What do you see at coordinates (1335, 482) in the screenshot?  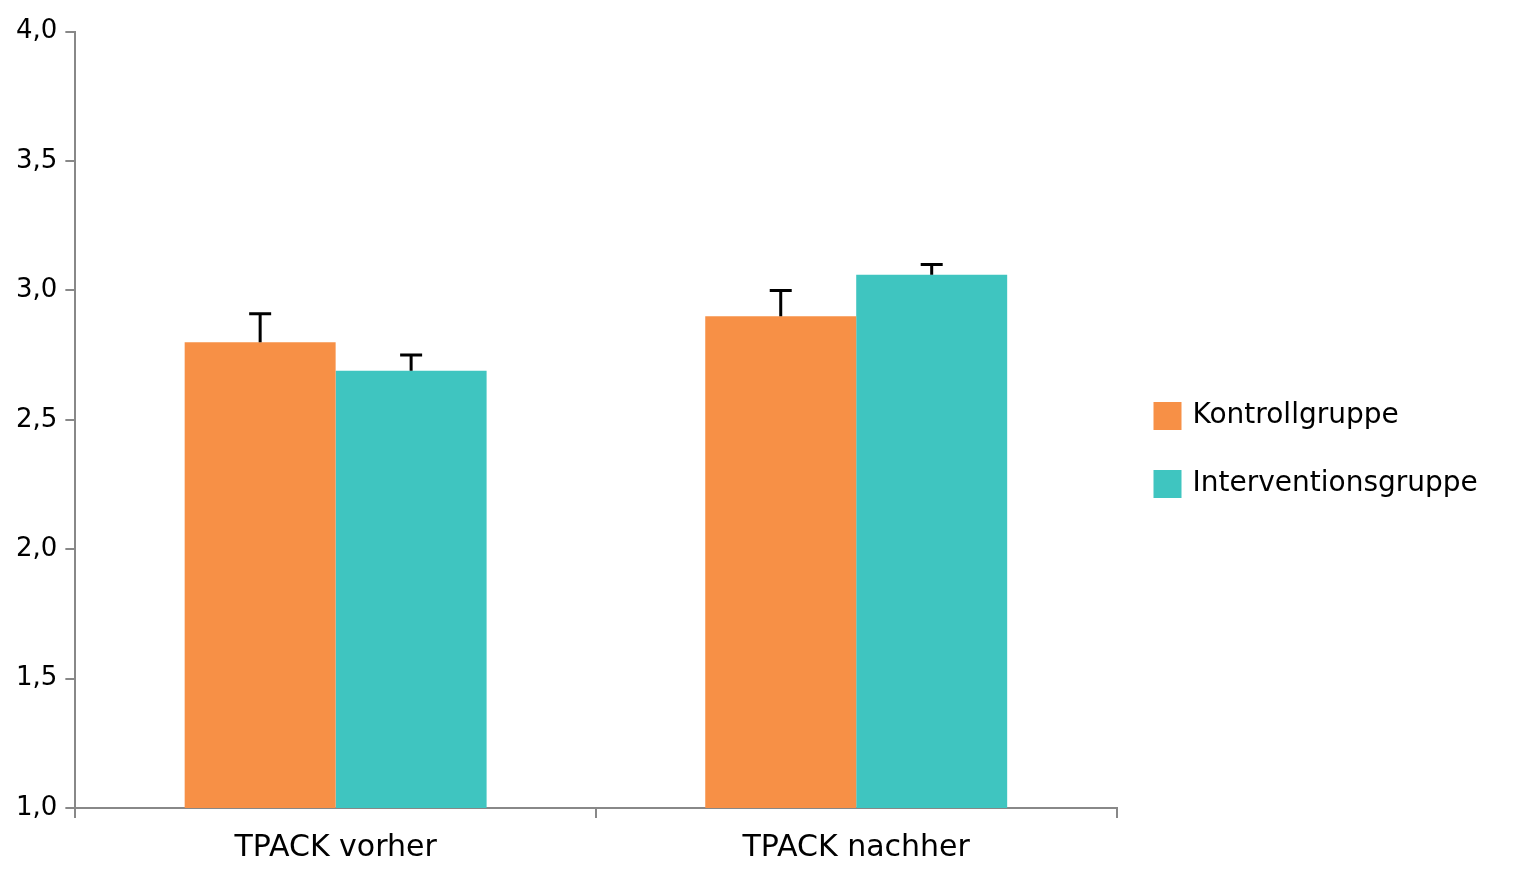 I see `legend-label: Interventionsgruppe` at bounding box center [1335, 482].